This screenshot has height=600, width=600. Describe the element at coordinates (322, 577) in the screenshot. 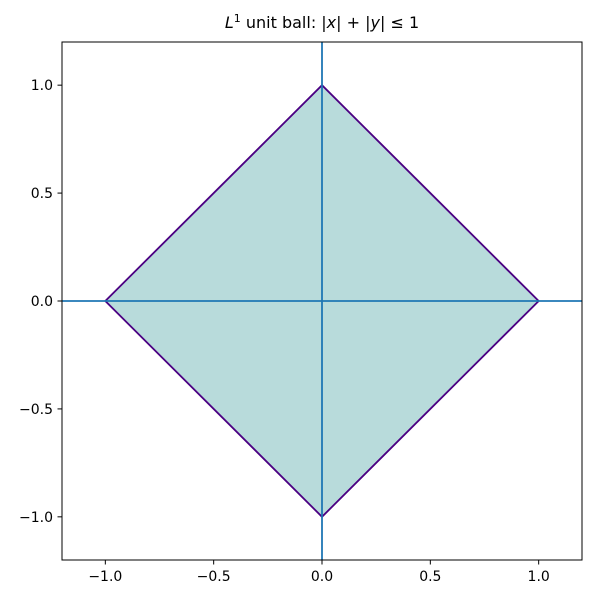

I see `x-tick-label: 0.0` at that location.